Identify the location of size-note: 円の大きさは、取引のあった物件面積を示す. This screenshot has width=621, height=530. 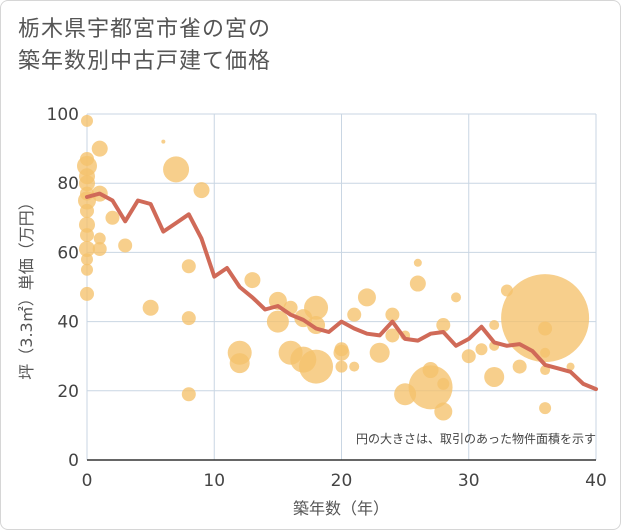
(476, 438).